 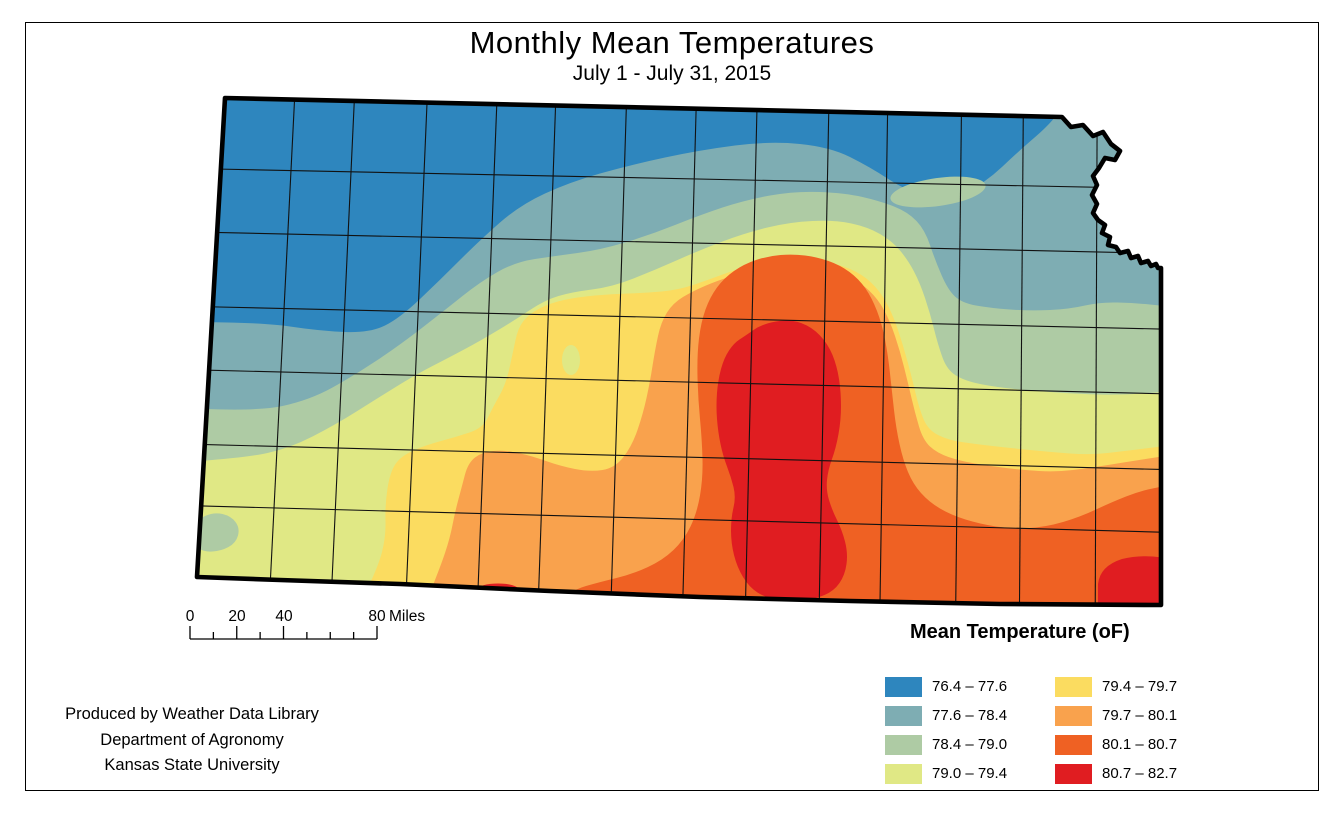 I want to click on legend-range-label: 79.0 – 79.4, so click(x=970, y=773).